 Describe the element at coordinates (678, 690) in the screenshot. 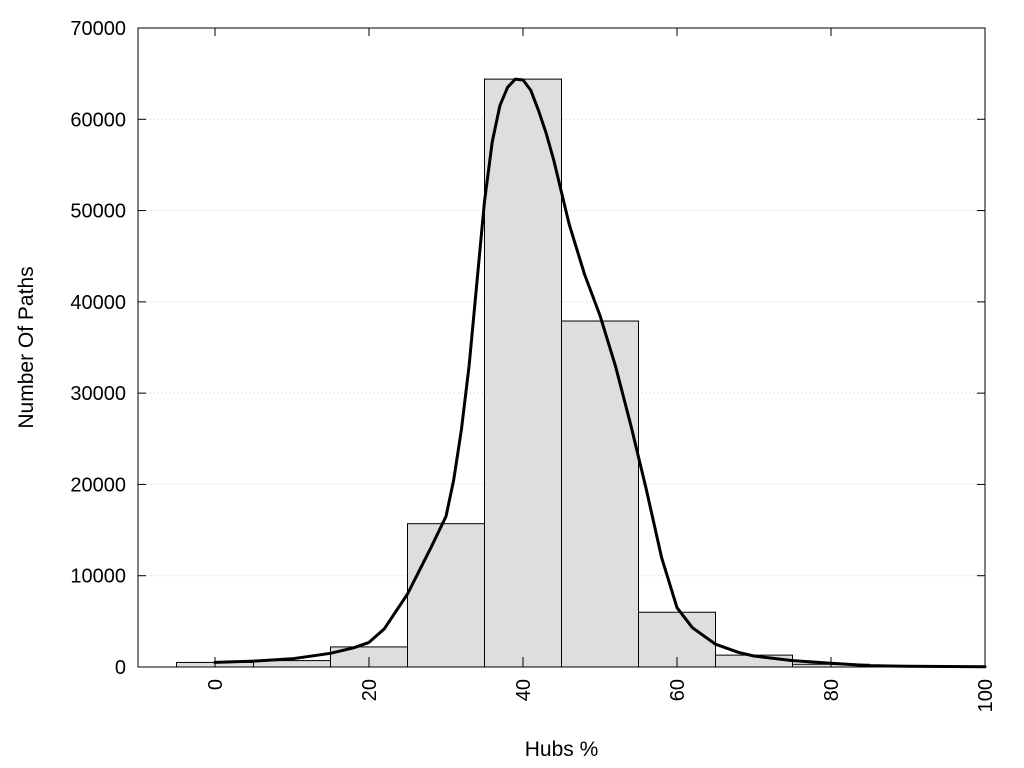

I see `x-tick-label-3: 60` at that location.